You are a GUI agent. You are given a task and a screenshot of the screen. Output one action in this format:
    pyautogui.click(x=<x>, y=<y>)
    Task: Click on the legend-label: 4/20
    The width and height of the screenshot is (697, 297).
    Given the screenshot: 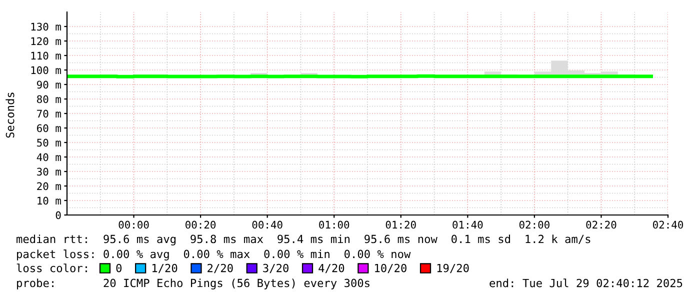 What is the action you would take?
    pyautogui.click(x=331, y=269)
    